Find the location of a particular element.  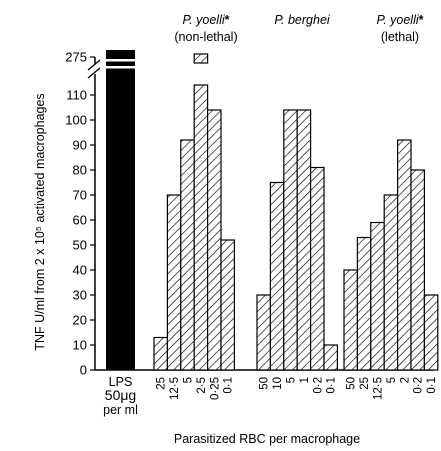

y-tick-label: 110 is located at coordinates (76, 95).